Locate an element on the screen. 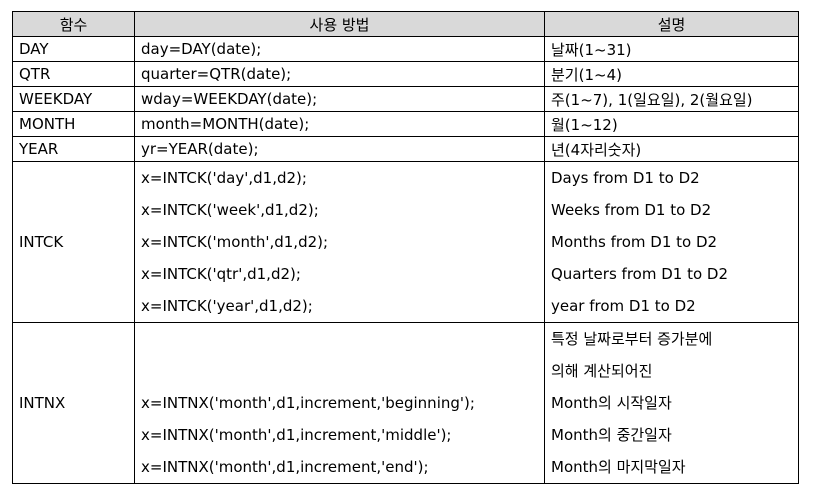  intnx-desc-line: Month의 중간일자 is located at coordinates (611, 435).